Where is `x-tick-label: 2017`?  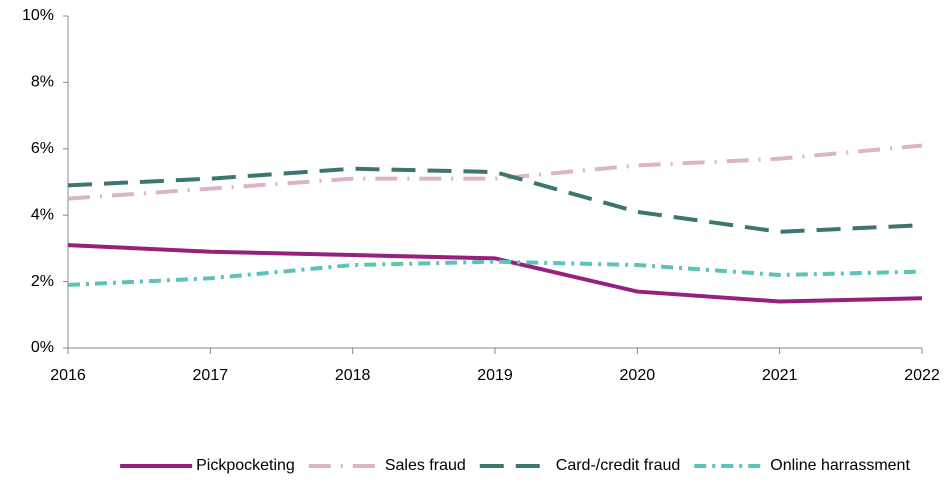 x-tick-label: 2017 is located at coordinates (211, 375).